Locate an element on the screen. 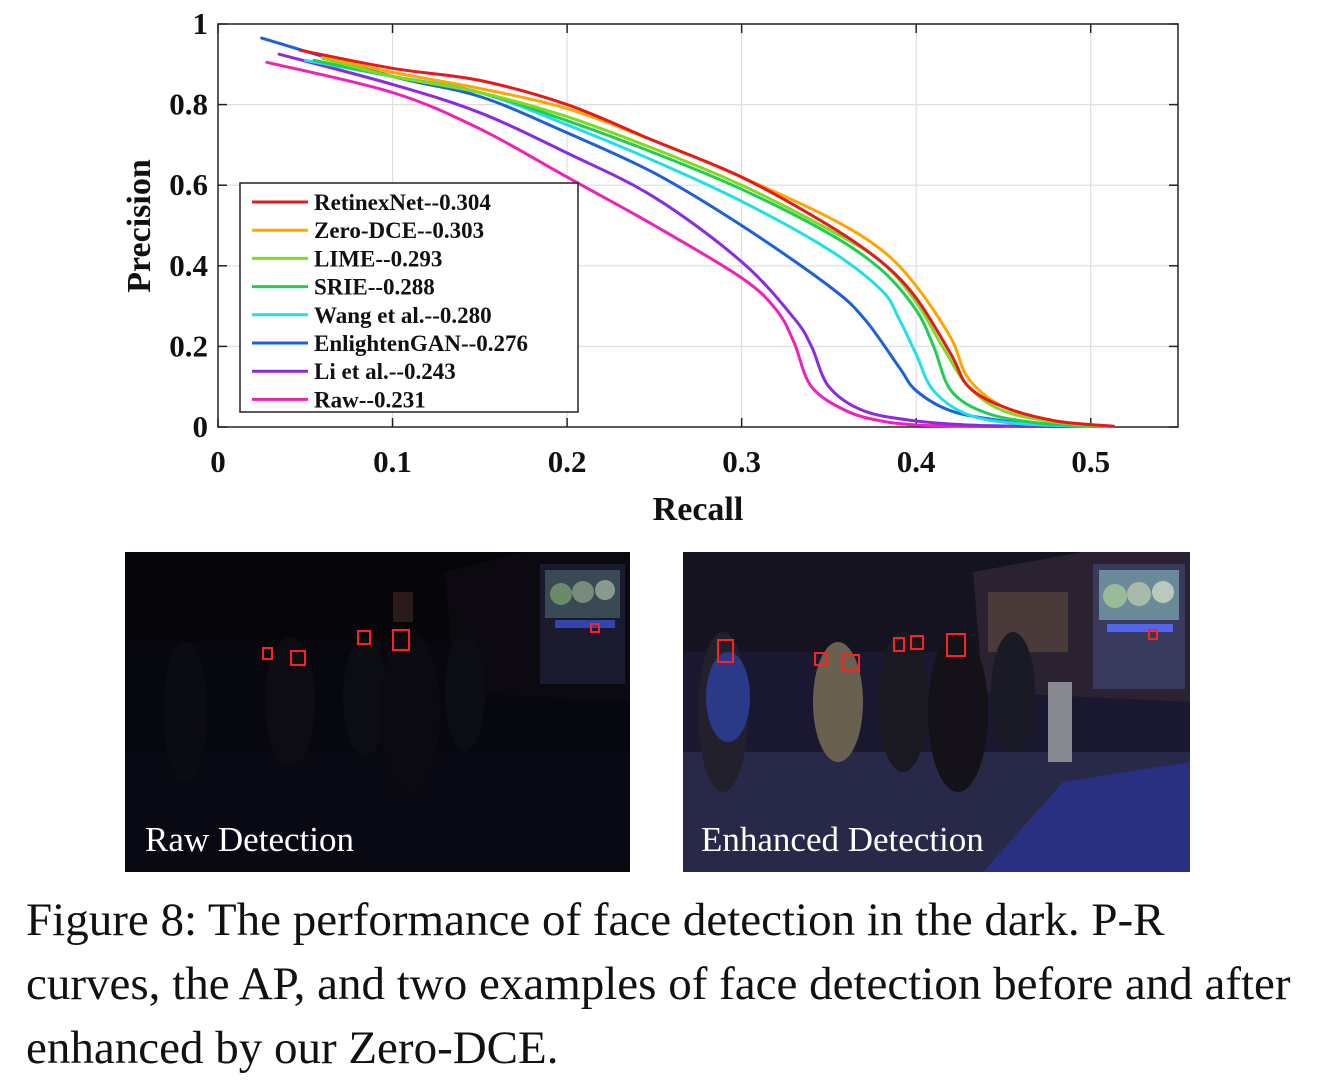  x-tick-label: 0.5 is located at coordinates (1090, 461).